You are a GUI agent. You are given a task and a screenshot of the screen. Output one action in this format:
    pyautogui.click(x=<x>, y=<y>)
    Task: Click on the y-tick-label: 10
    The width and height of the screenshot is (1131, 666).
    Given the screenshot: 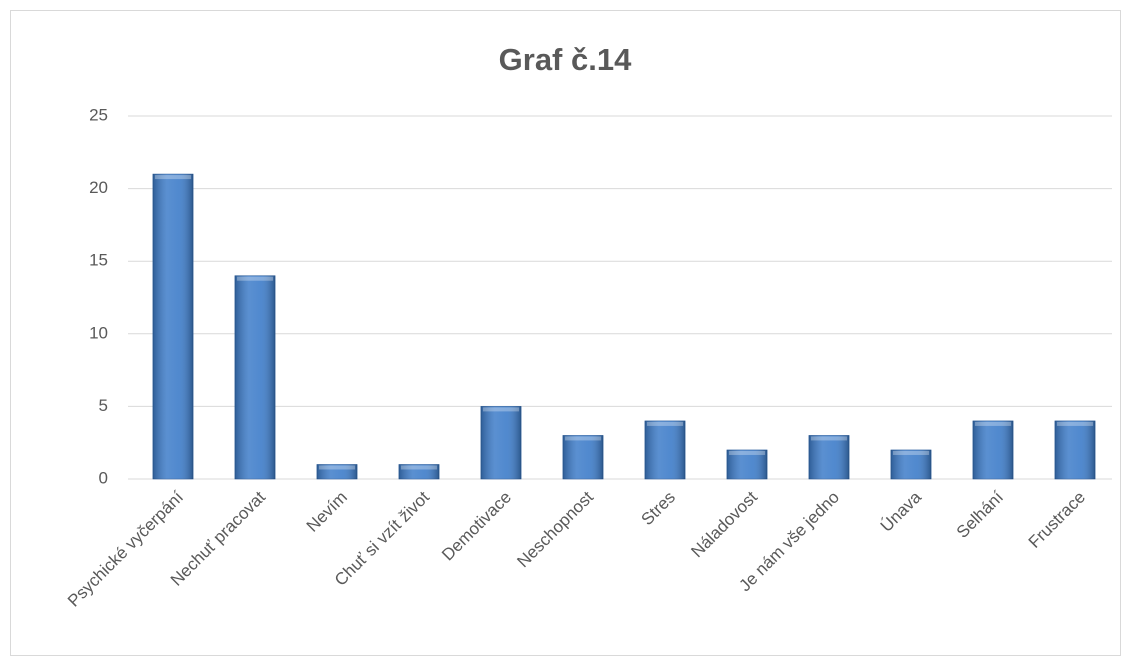 What is the action you would take?
    pyautogui.click(x=98, y=332)
    